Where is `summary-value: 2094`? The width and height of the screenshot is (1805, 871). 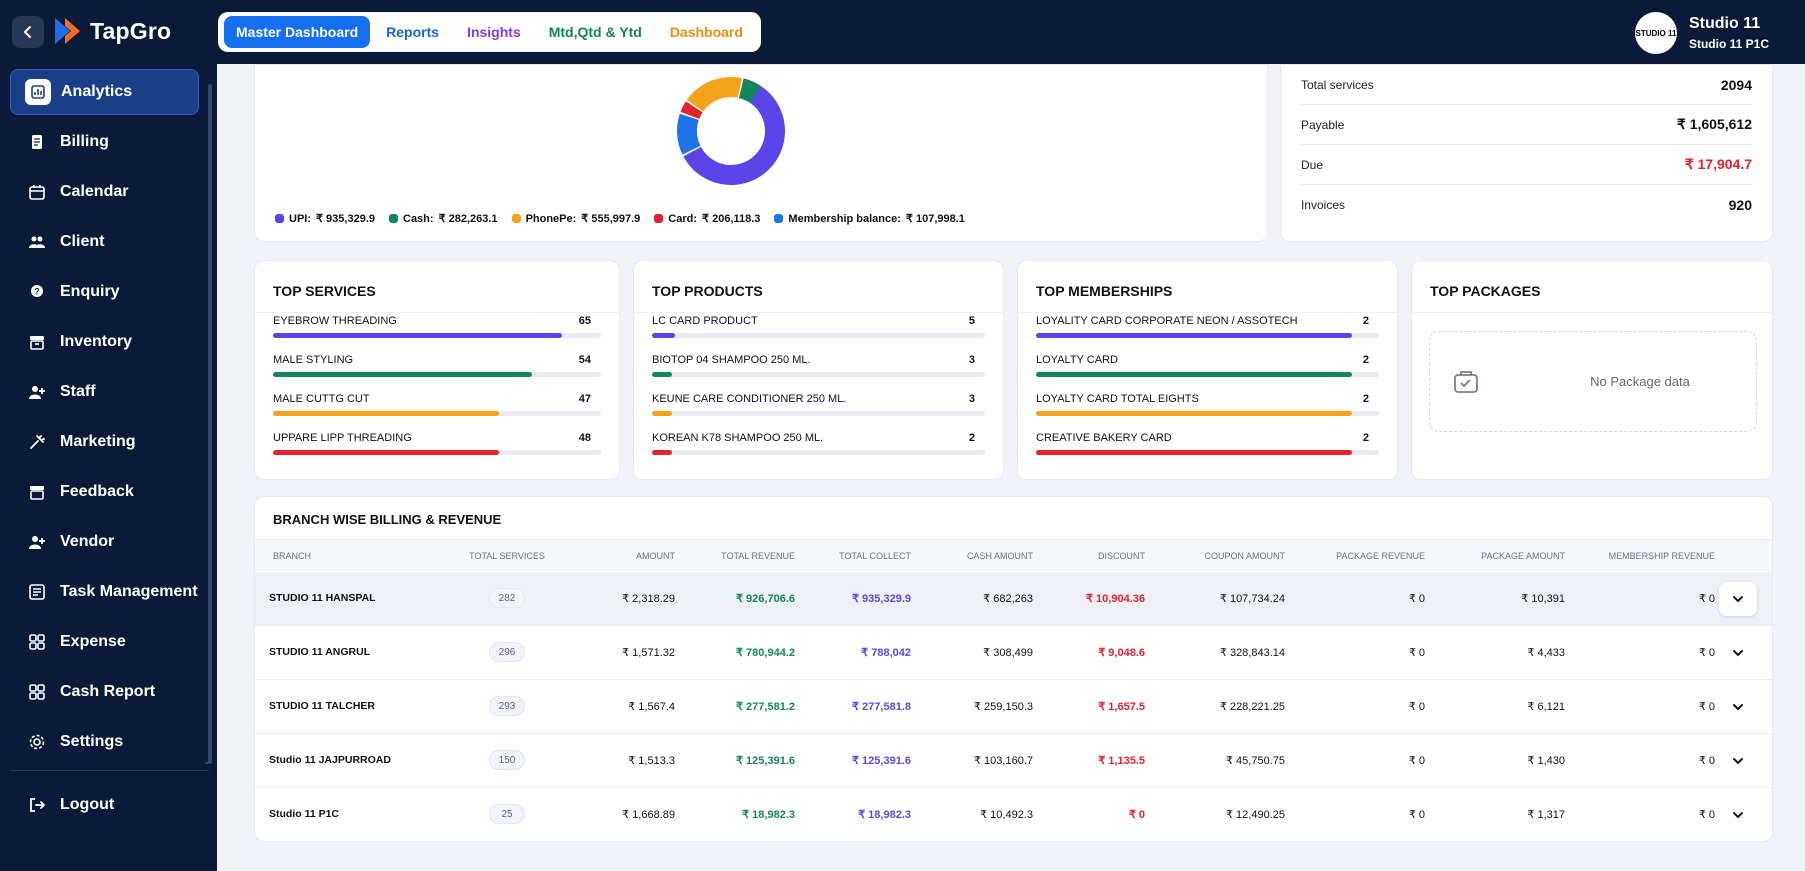 summary-value: 2094 is located at coordinates (1736, 84).